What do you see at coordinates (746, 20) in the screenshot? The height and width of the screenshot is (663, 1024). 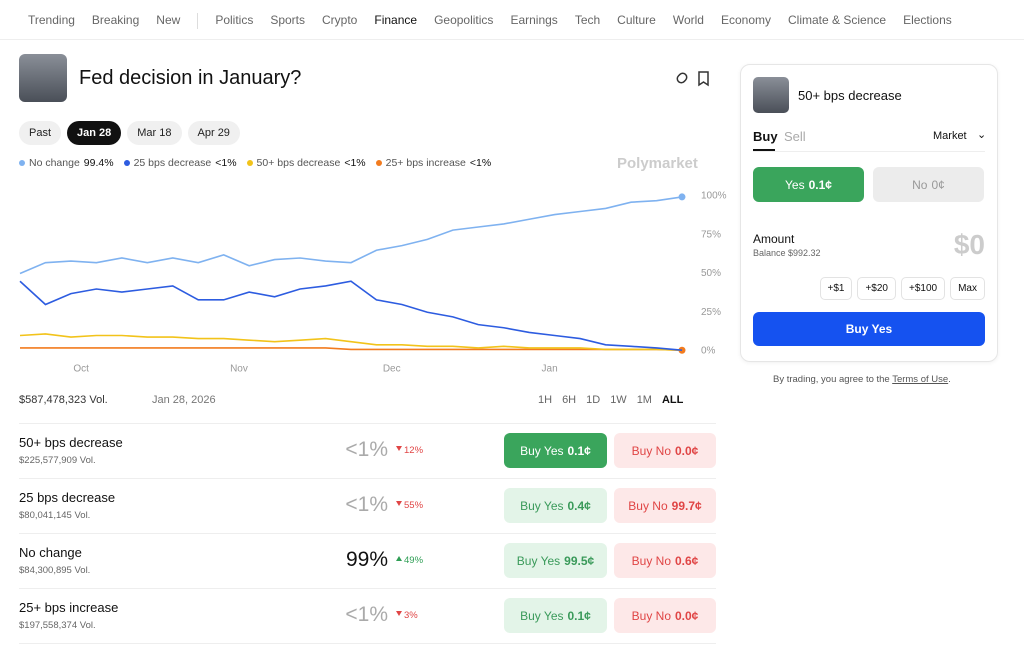 I see `nav-item: Economy` at bounding box center [746, 20].